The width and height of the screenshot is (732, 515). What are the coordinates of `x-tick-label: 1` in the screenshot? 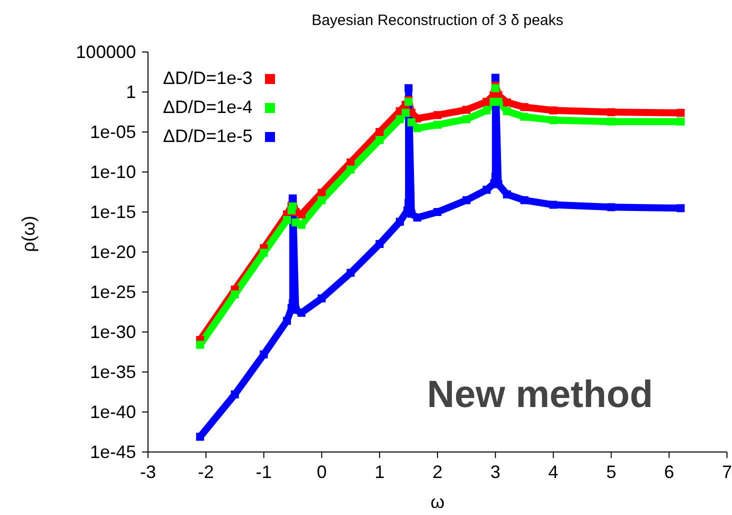 It's located at (379, 472).